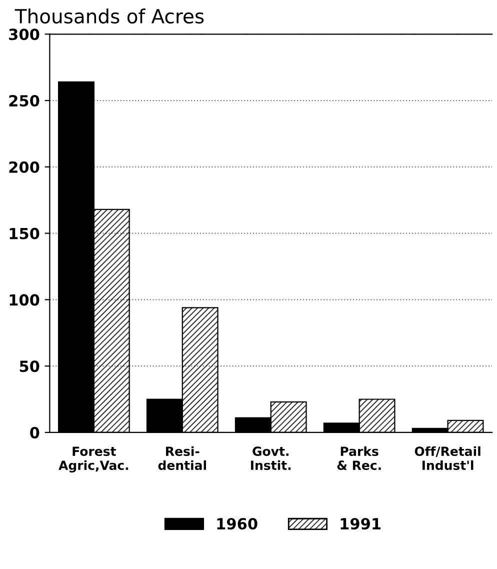 The height and width of the screenshot is (569, 497). I want to click on y-tick-label: 0, so click(35, 432).